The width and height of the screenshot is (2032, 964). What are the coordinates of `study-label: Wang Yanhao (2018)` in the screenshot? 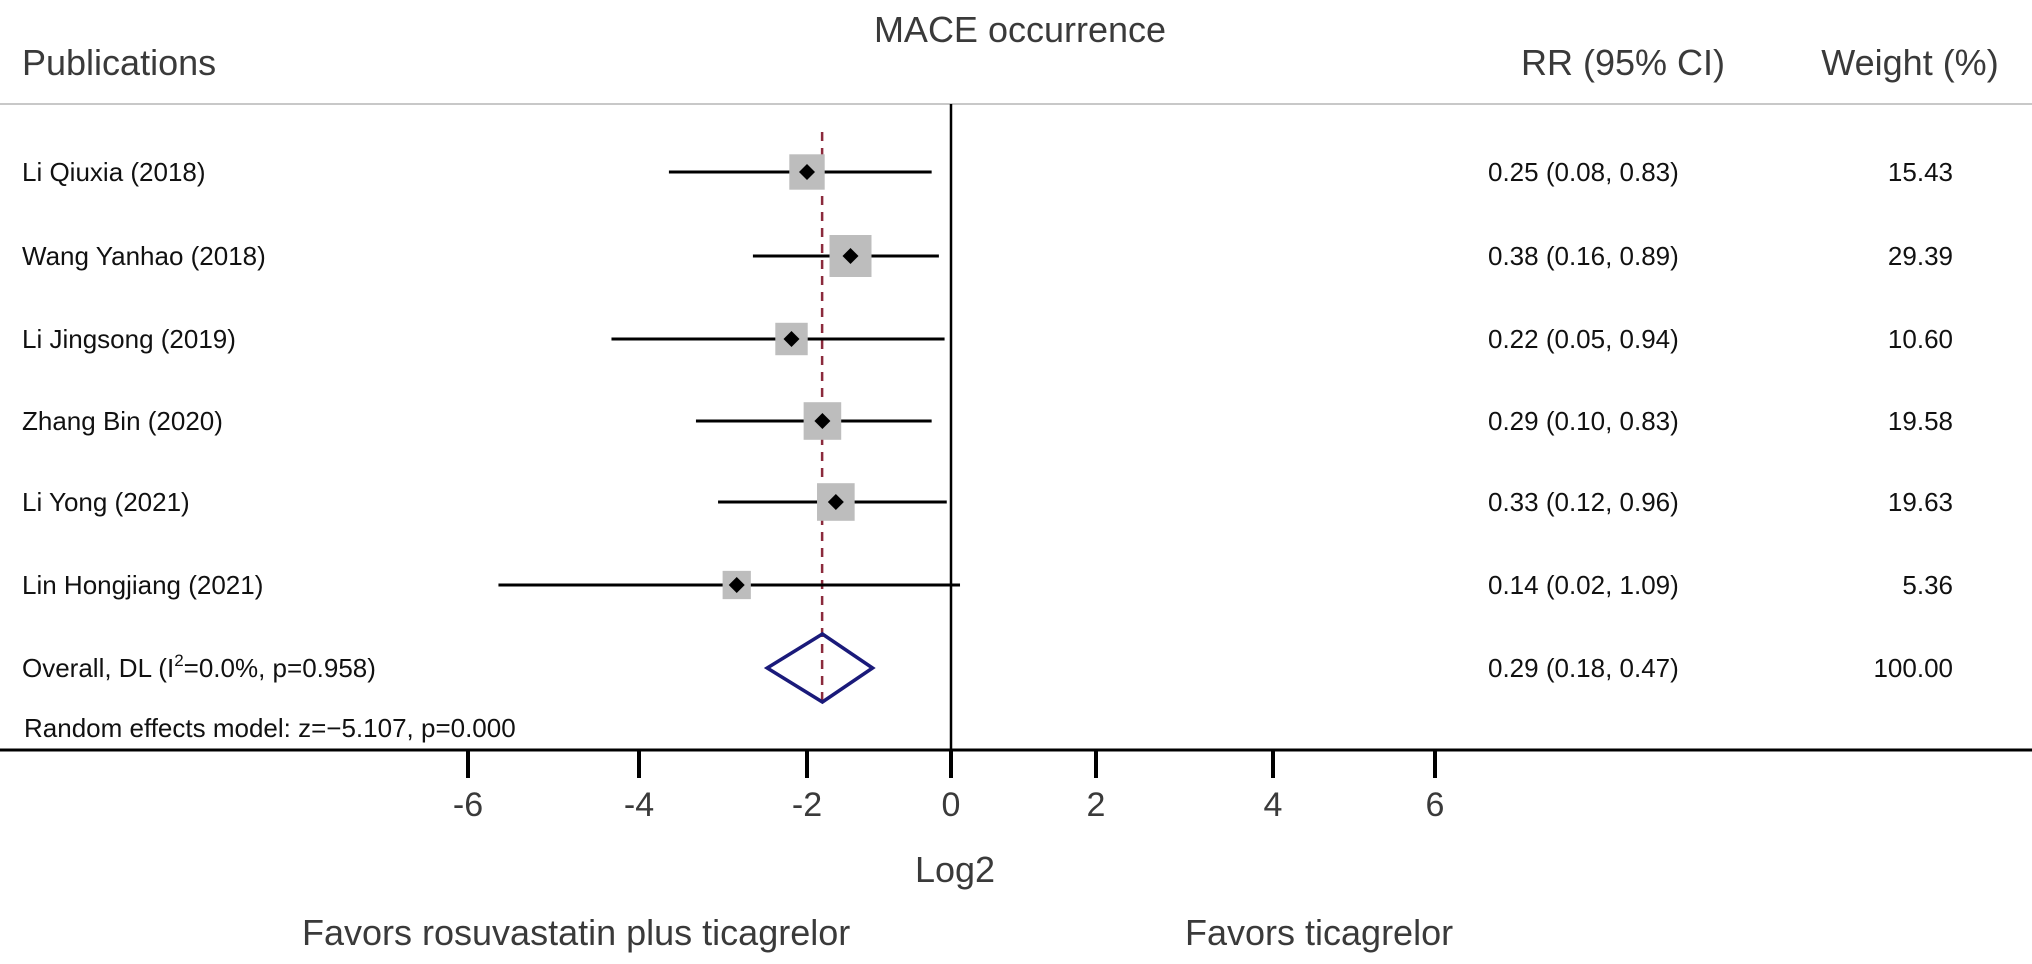 It's located at (144, 256).